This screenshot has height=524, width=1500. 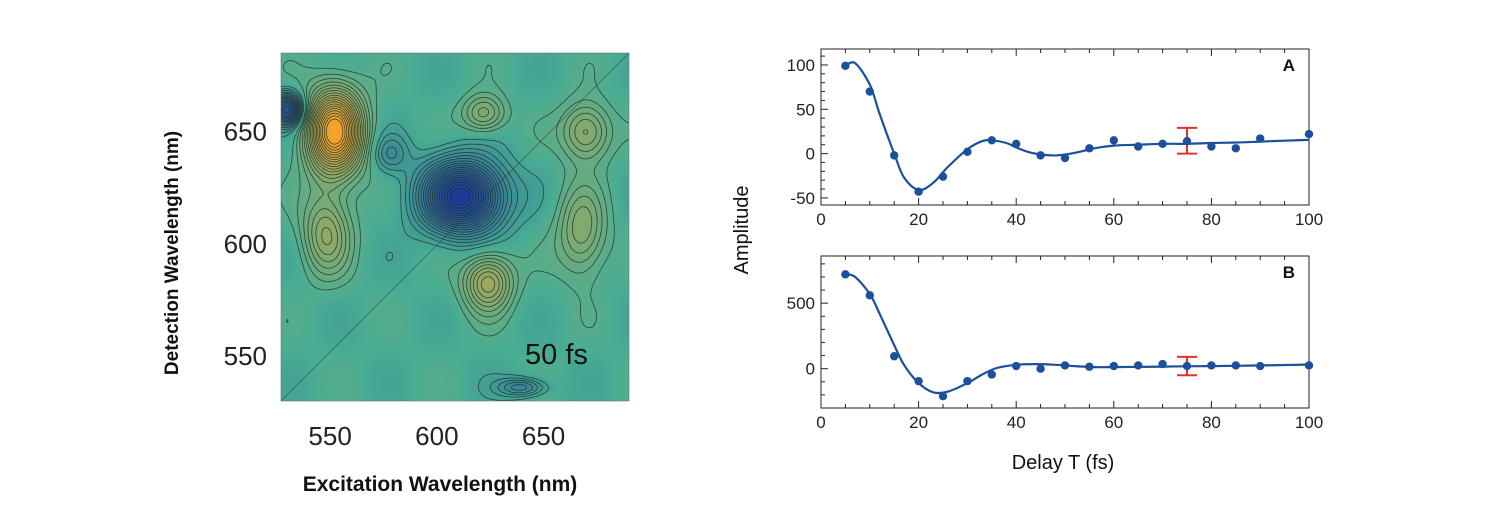 I want to click on time-annotation: 50 fs, so click(x=556, y=355).